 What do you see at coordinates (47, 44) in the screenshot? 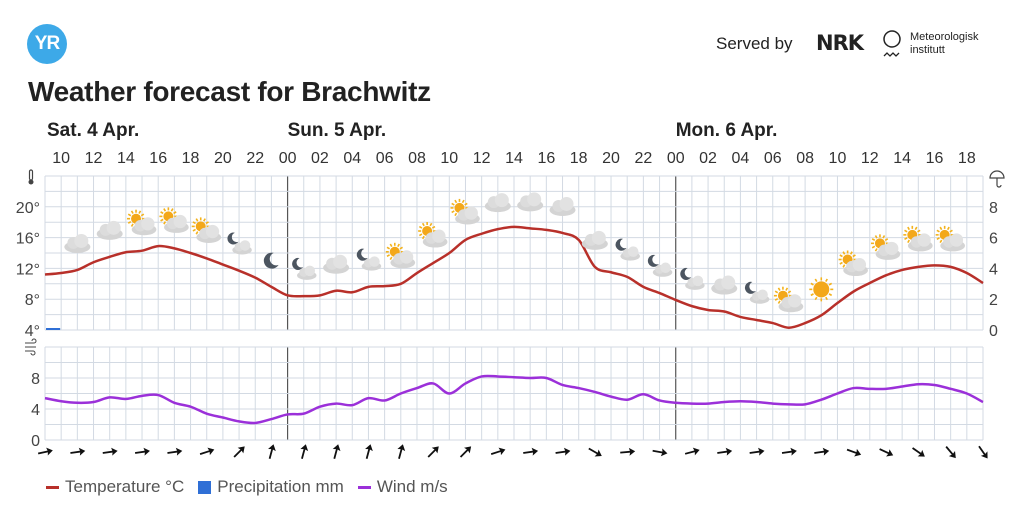
I see `yr-logo: YR` at bounding box center [47, 44].